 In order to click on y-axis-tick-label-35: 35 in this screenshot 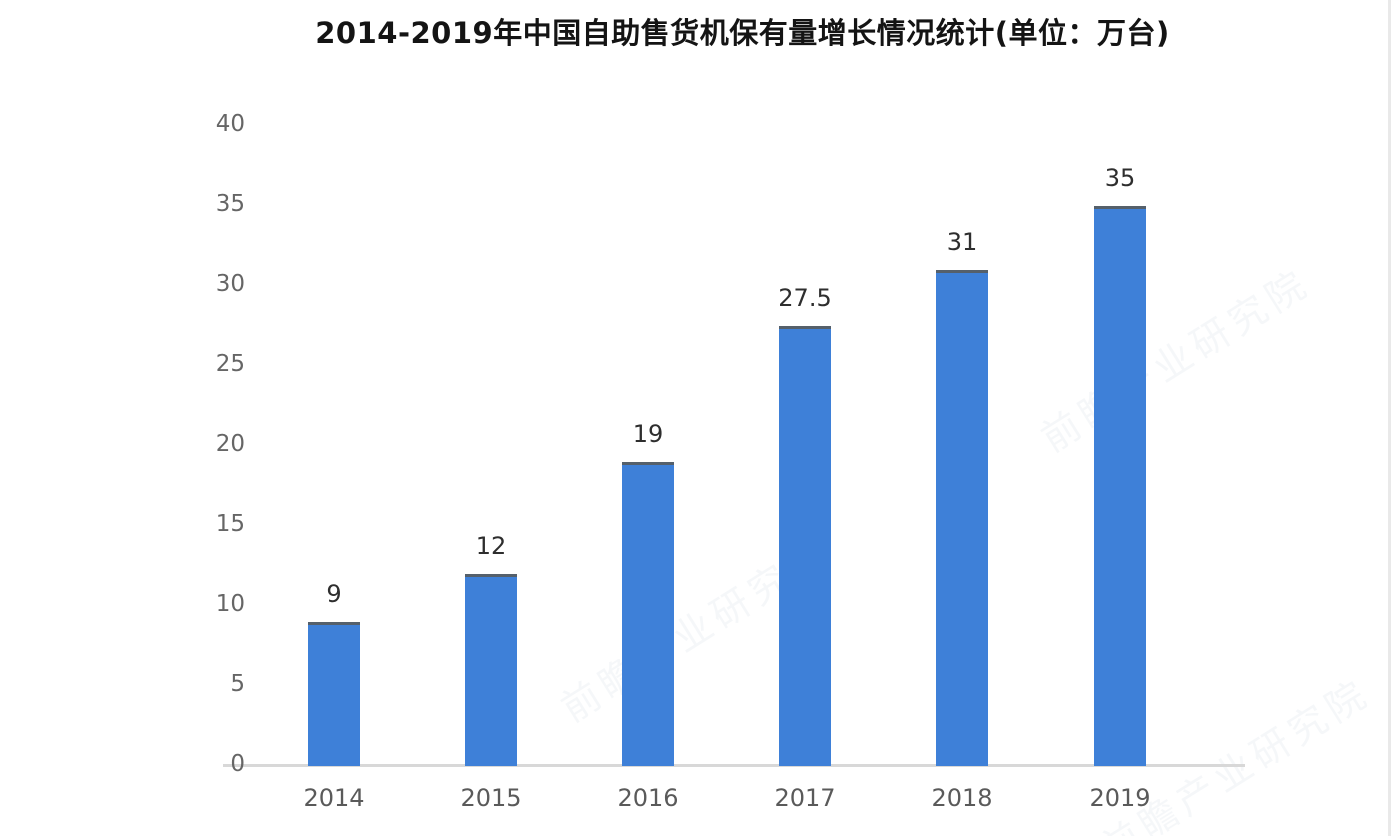, I will do `click(230, 204)`.